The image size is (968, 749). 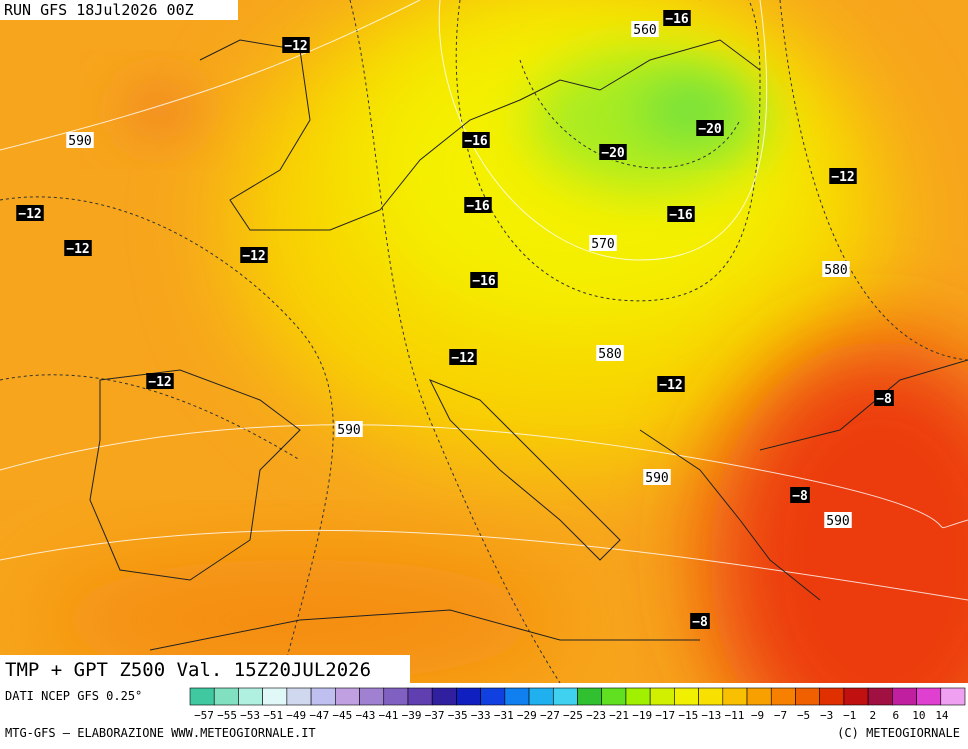 What do you see at coordinates (602, 244) in the screenshot?
I see `height-label: 570` at bounding box center [602, 244].